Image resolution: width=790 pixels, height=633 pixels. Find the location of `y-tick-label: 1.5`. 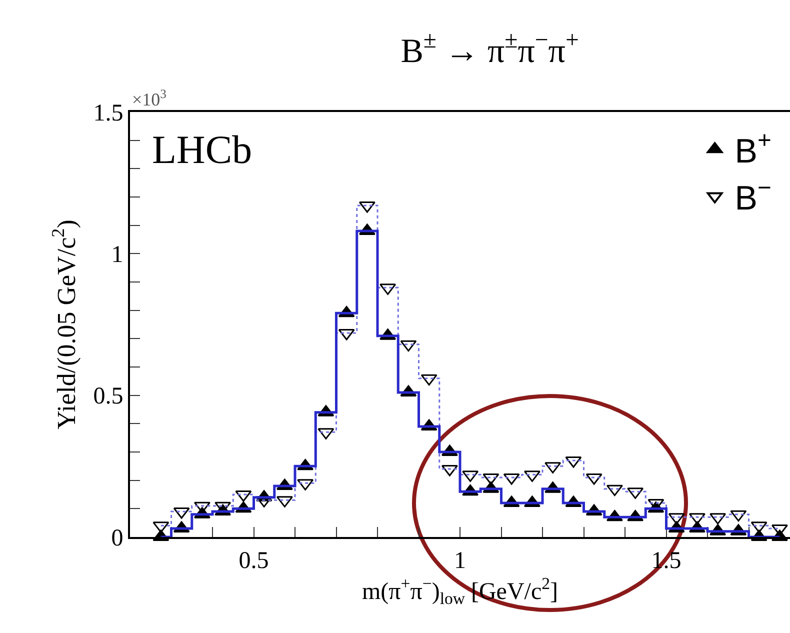

y-tick-label: 1.5 is located at coordinates (108, 113).